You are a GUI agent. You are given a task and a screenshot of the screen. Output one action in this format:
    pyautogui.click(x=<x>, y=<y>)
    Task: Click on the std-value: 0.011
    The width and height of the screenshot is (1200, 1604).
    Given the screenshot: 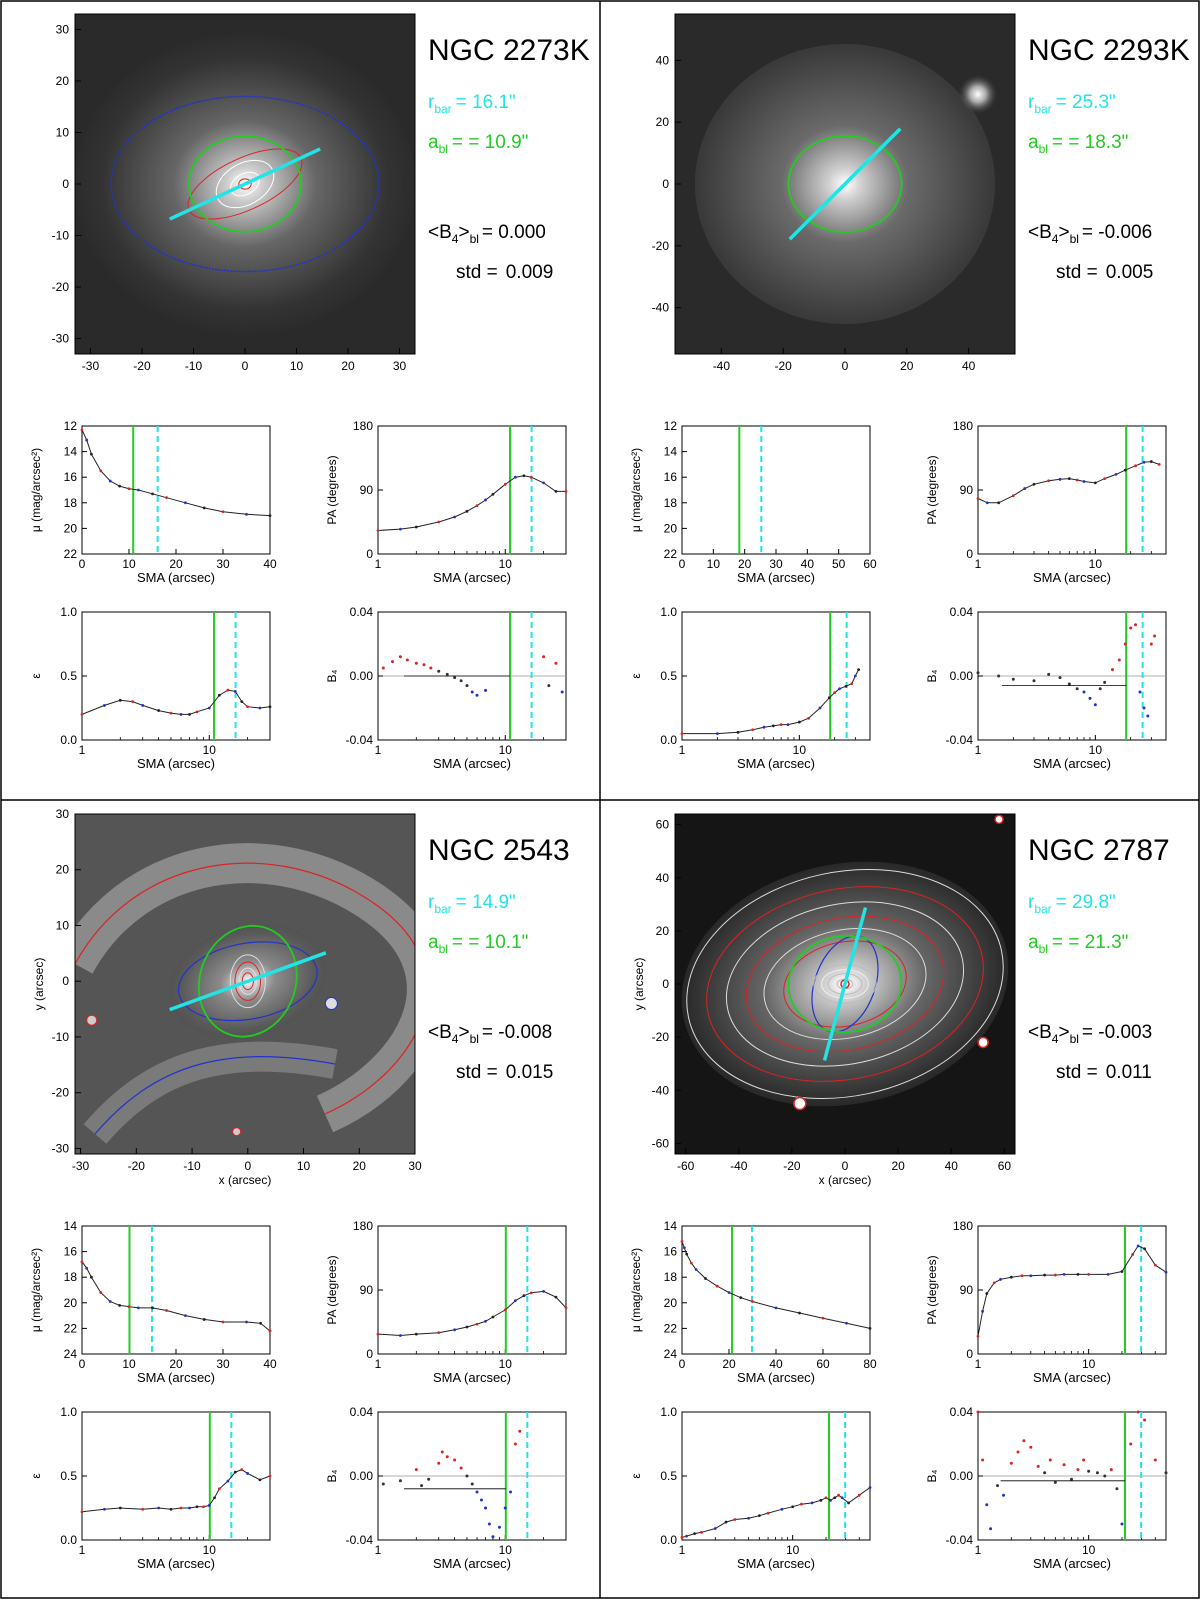 What is the action you would take?
    pyautogui.click(x=1129, y=1072)
    